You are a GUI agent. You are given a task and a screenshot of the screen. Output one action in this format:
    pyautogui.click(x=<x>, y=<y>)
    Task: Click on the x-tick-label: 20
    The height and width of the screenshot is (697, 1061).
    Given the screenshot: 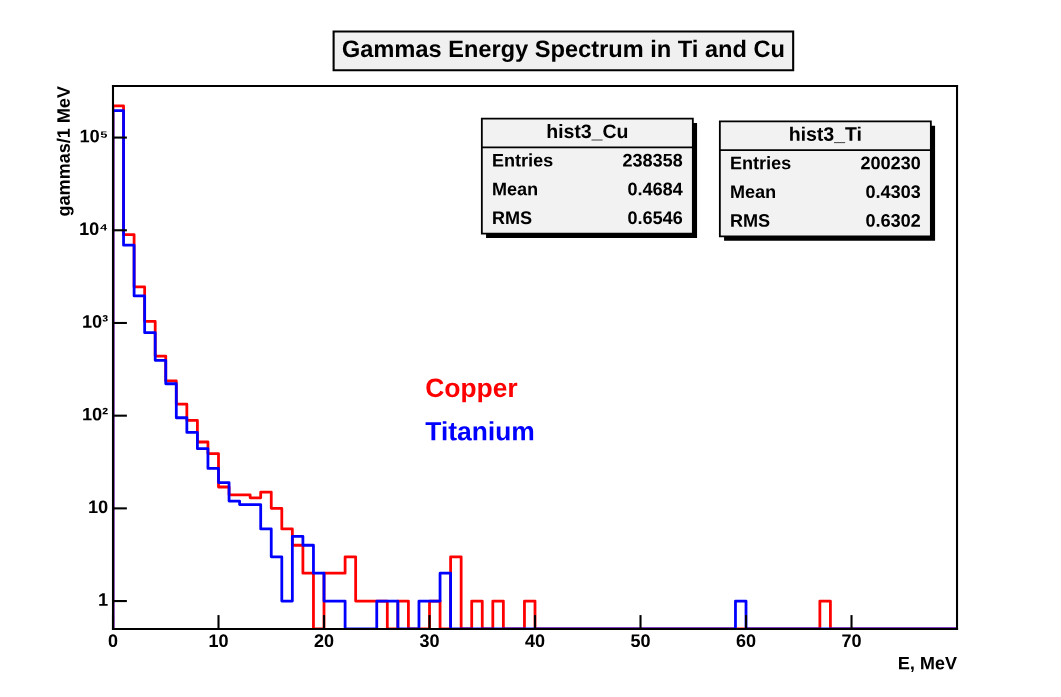 What is the action you would take?
    pyautogui.click(x=324, y=641)
    